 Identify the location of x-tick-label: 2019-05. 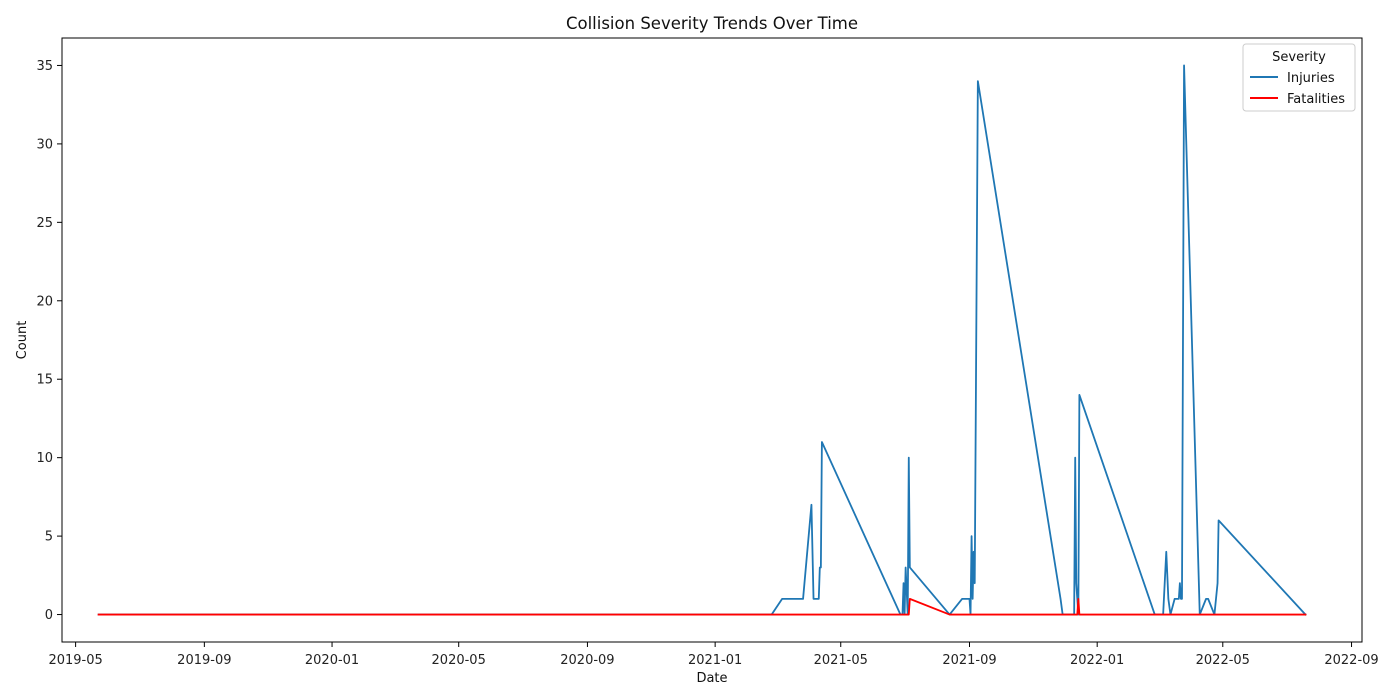
(75, 660).